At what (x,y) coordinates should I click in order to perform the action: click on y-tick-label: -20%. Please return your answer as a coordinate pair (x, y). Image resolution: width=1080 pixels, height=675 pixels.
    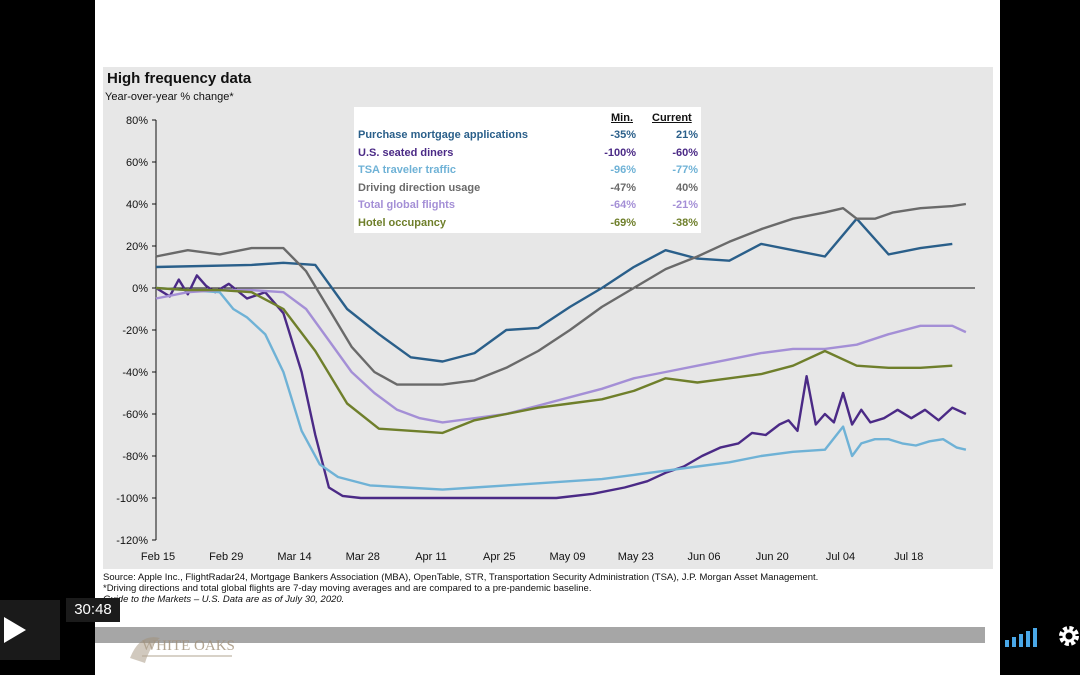
    Looking at the image, I should click on (135, 331).